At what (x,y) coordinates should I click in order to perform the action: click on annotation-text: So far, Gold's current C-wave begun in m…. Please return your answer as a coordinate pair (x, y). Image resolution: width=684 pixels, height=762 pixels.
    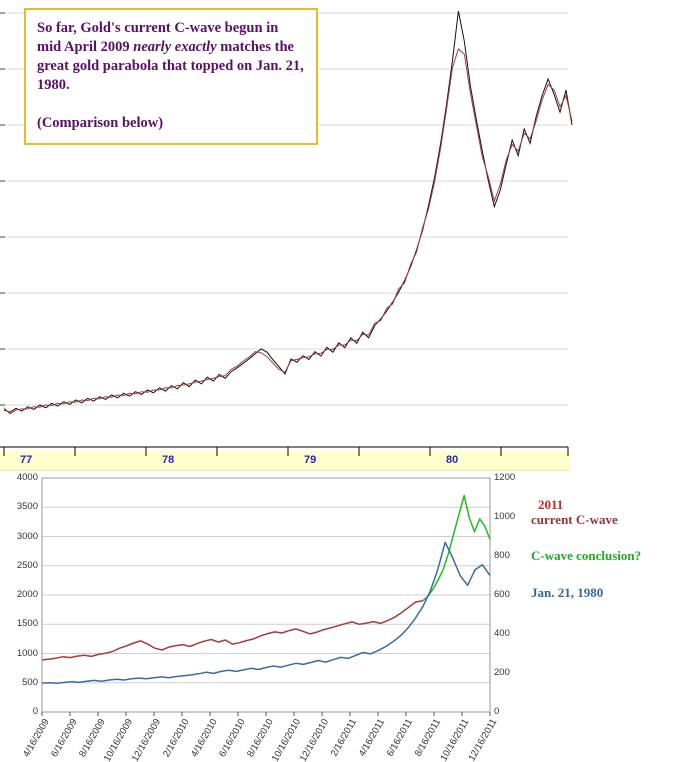
    Looking at the image, I should click on (171, 57).